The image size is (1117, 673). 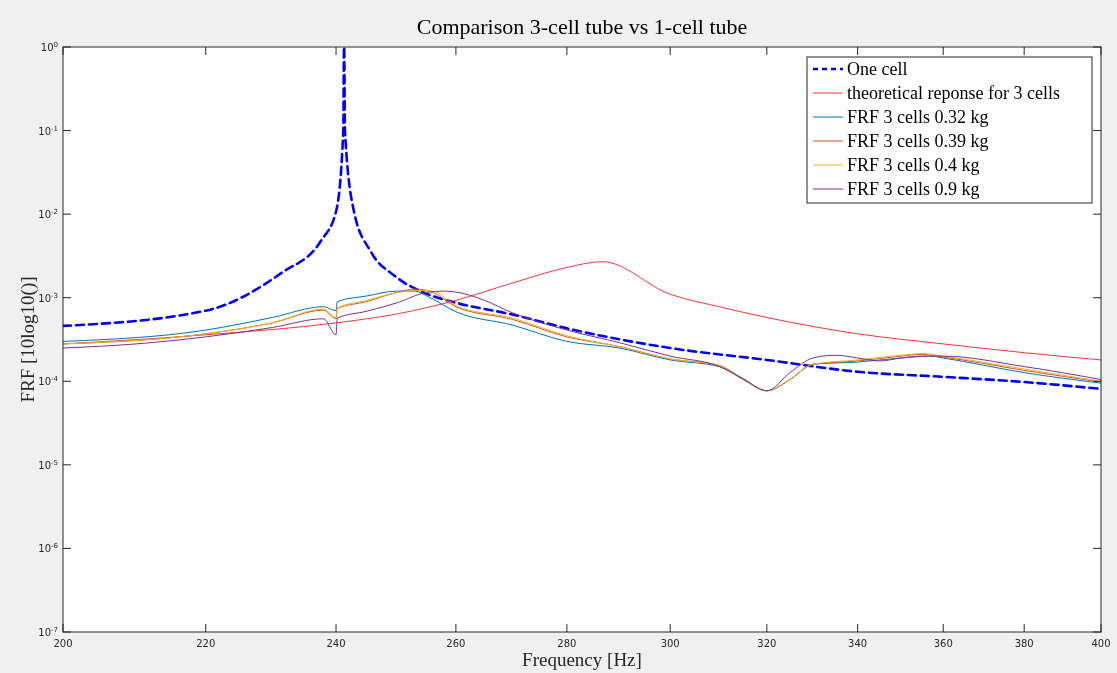 I want to click on y-tick-label: 10$^{-3}$, so click(x=48, y=297).